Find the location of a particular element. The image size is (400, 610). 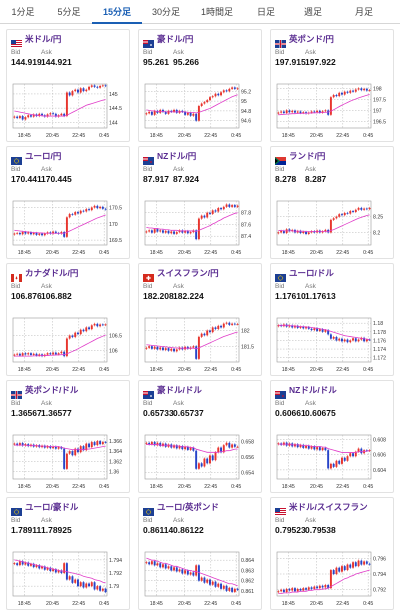

price-chart: 198 197.5 197 196.5 18:45 20:45 22:45 0:45 is located at coordinates (333, 110).